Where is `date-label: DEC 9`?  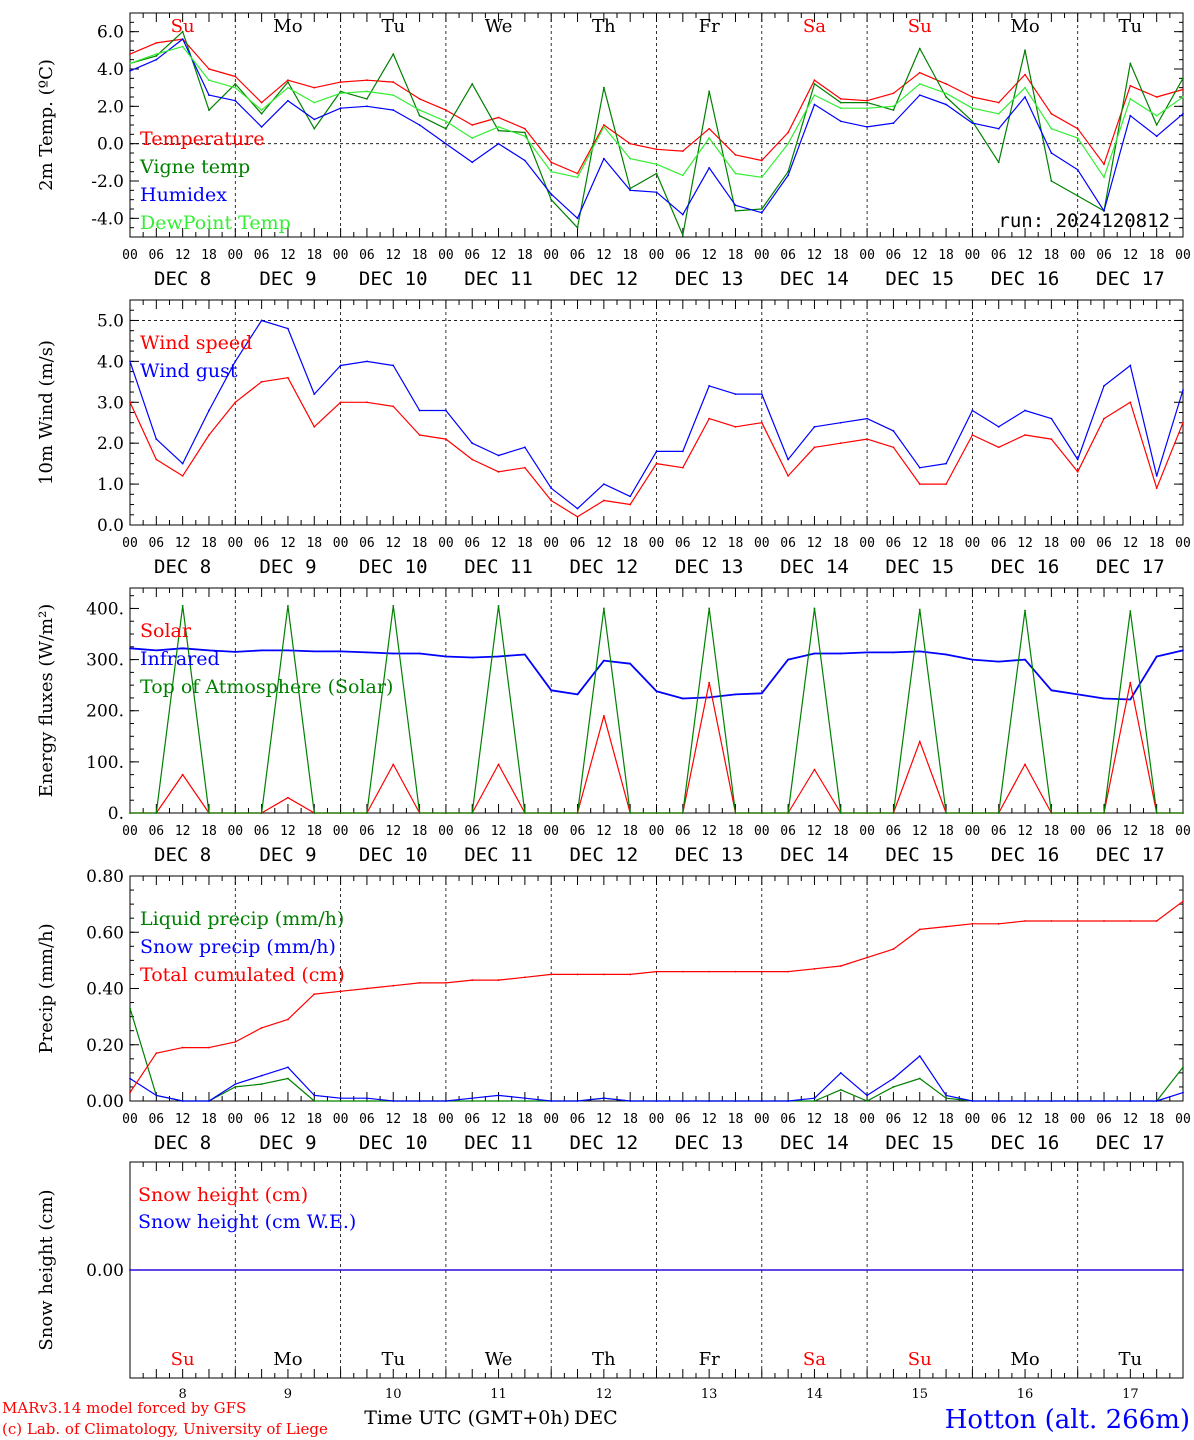
date-label: DEC 9 is located at coordinates (287, 279).